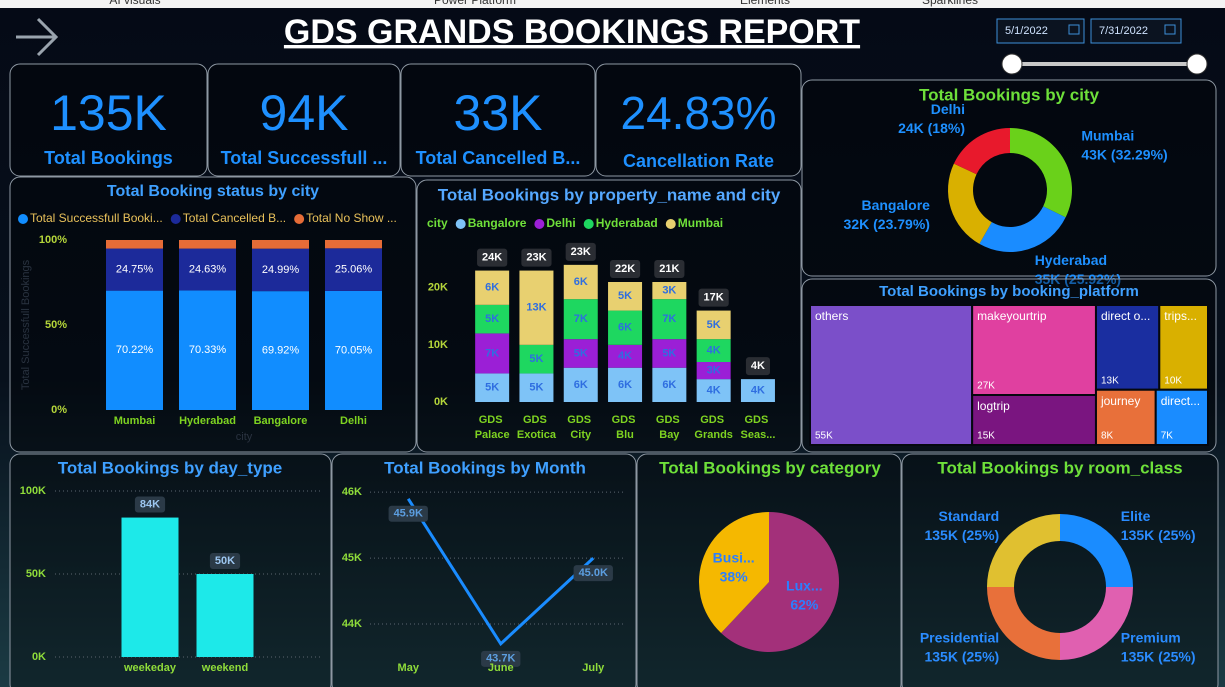 The height and width of the screenshot is (687, 1225). What do you see at coordinates (33, 491) in the screenshot?
I see `y-tick-label: 100K` at bounding box center [33, 491].